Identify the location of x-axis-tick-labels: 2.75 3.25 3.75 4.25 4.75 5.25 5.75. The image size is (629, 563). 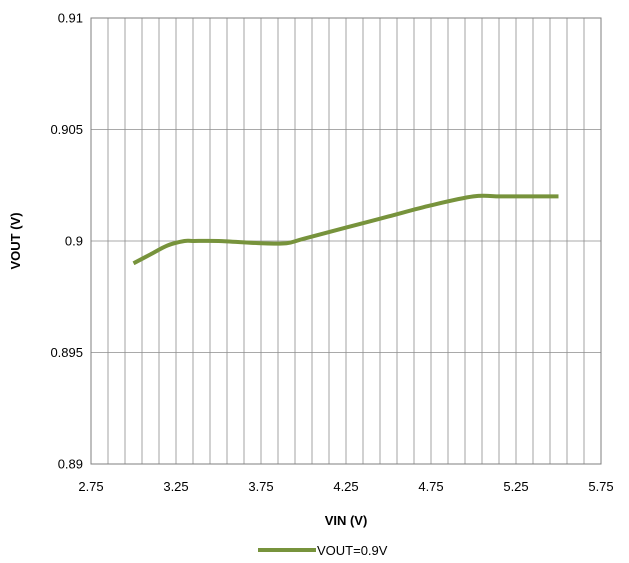
(345, 486).